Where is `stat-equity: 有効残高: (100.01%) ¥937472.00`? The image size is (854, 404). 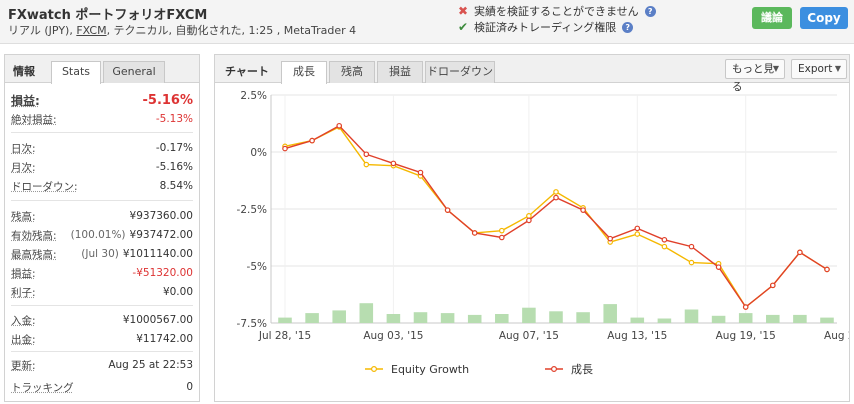
stat-equity: 有効残高: (100.01%) ¥937472.00 is located at coordinates (102, 235).